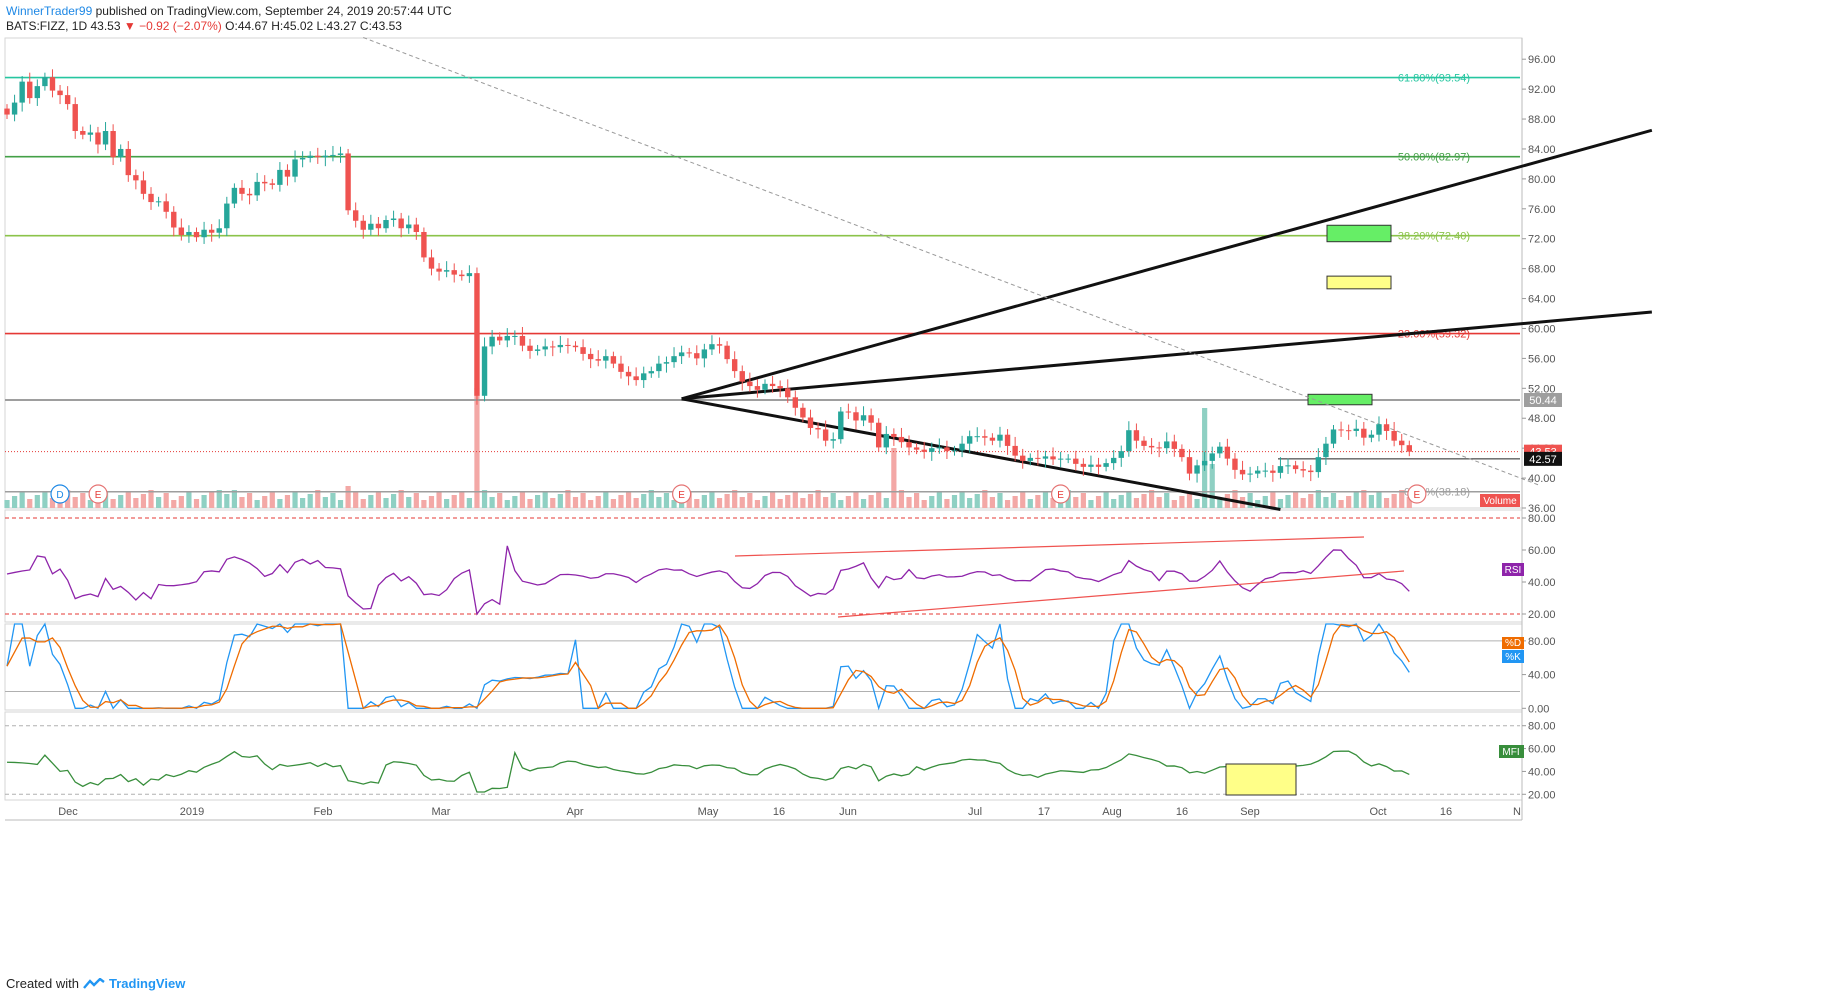 The width and height of the screenshot is (1840, 1002). What do you see at coordinates (180, 26) in the screenshot?
I see `price-change: −0.92 (−2.07%)` at bounding box center [180, 26].